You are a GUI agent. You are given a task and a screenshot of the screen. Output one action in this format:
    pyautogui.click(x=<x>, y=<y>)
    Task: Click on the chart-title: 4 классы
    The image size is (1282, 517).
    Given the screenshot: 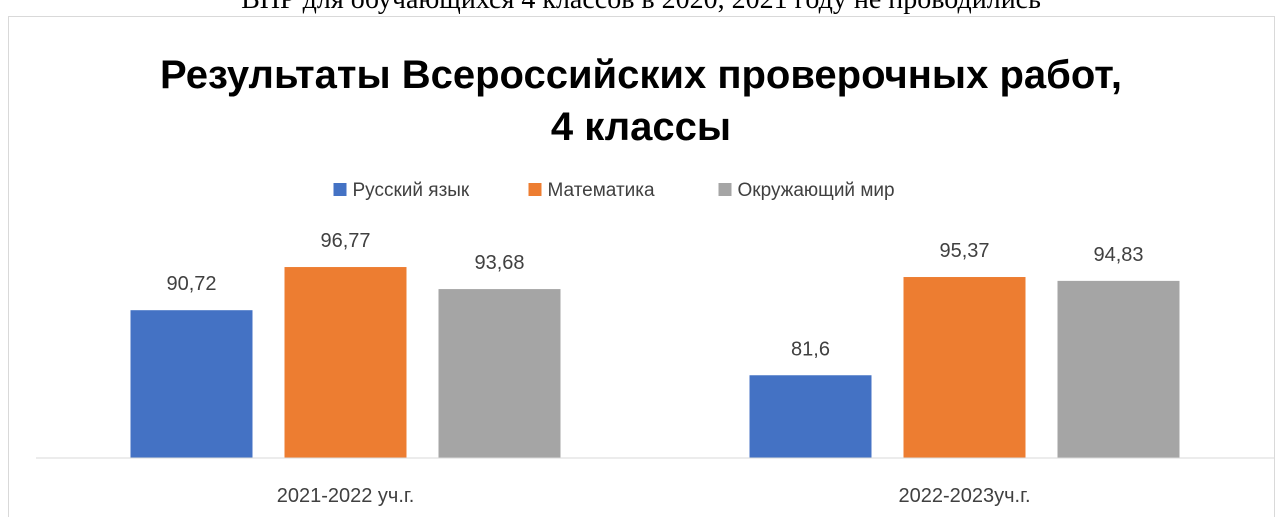 What is the action you would take?
    pyautogui.click(x=641, y=127)
    